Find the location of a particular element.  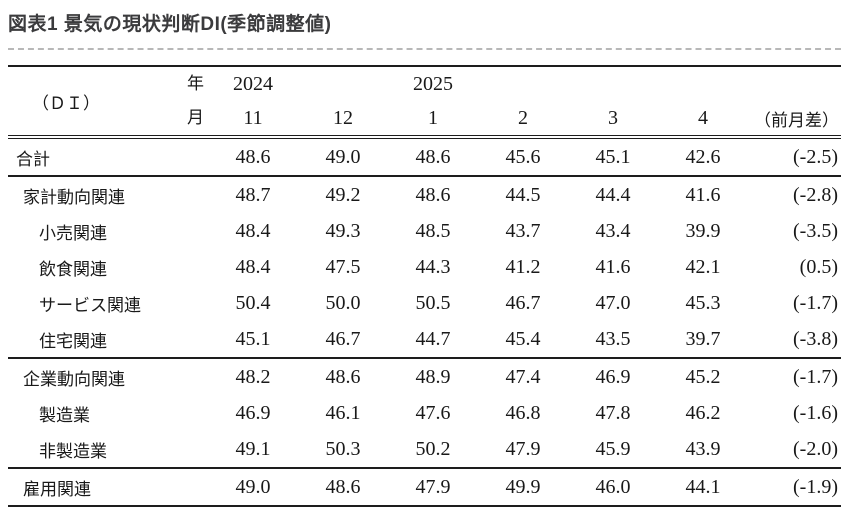

di-value: 49.3 is located at coordinates (343, 230).